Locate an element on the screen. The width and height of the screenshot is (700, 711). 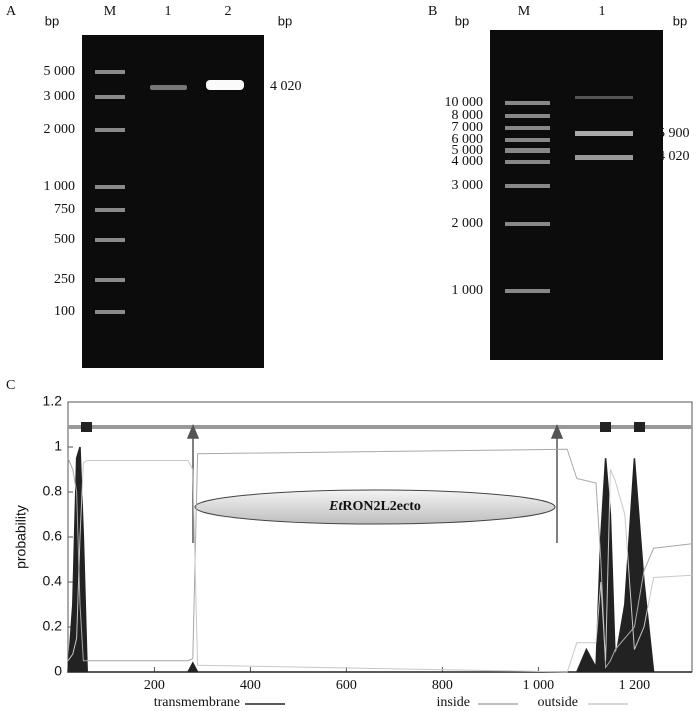
y-tick-label: 0.2 is located at coordinates (53, 626).